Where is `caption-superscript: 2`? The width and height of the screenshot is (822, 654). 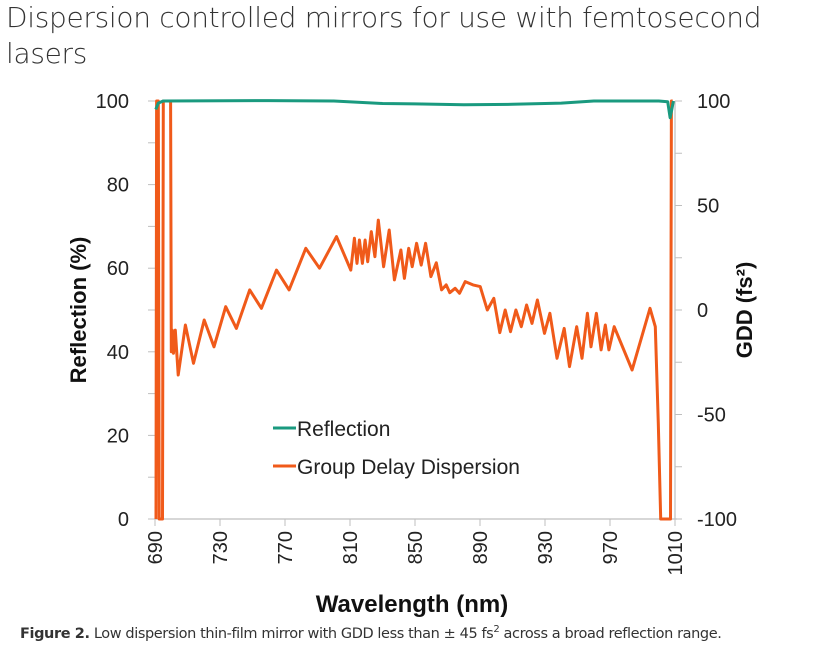 caption-superscript: 2 is located at coordinates (496, 629).